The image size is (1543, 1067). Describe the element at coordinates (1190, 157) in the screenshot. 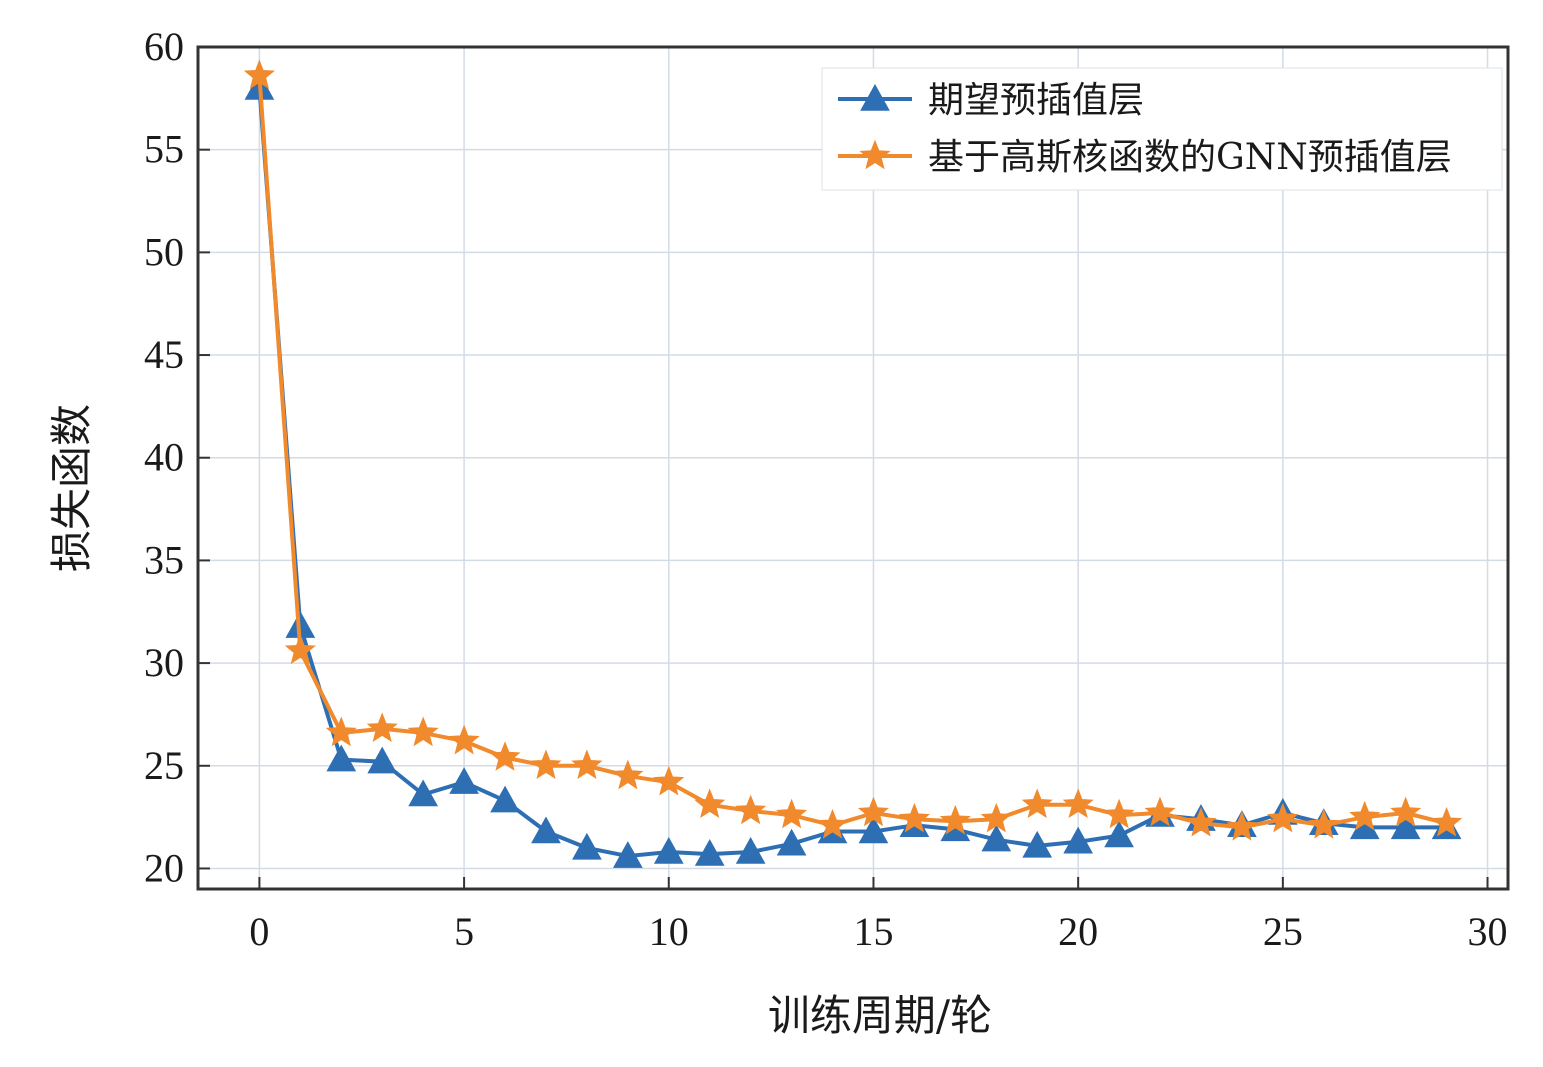

I see `legend-label: 基于高斯核函数的GNN预插值层` at that location.